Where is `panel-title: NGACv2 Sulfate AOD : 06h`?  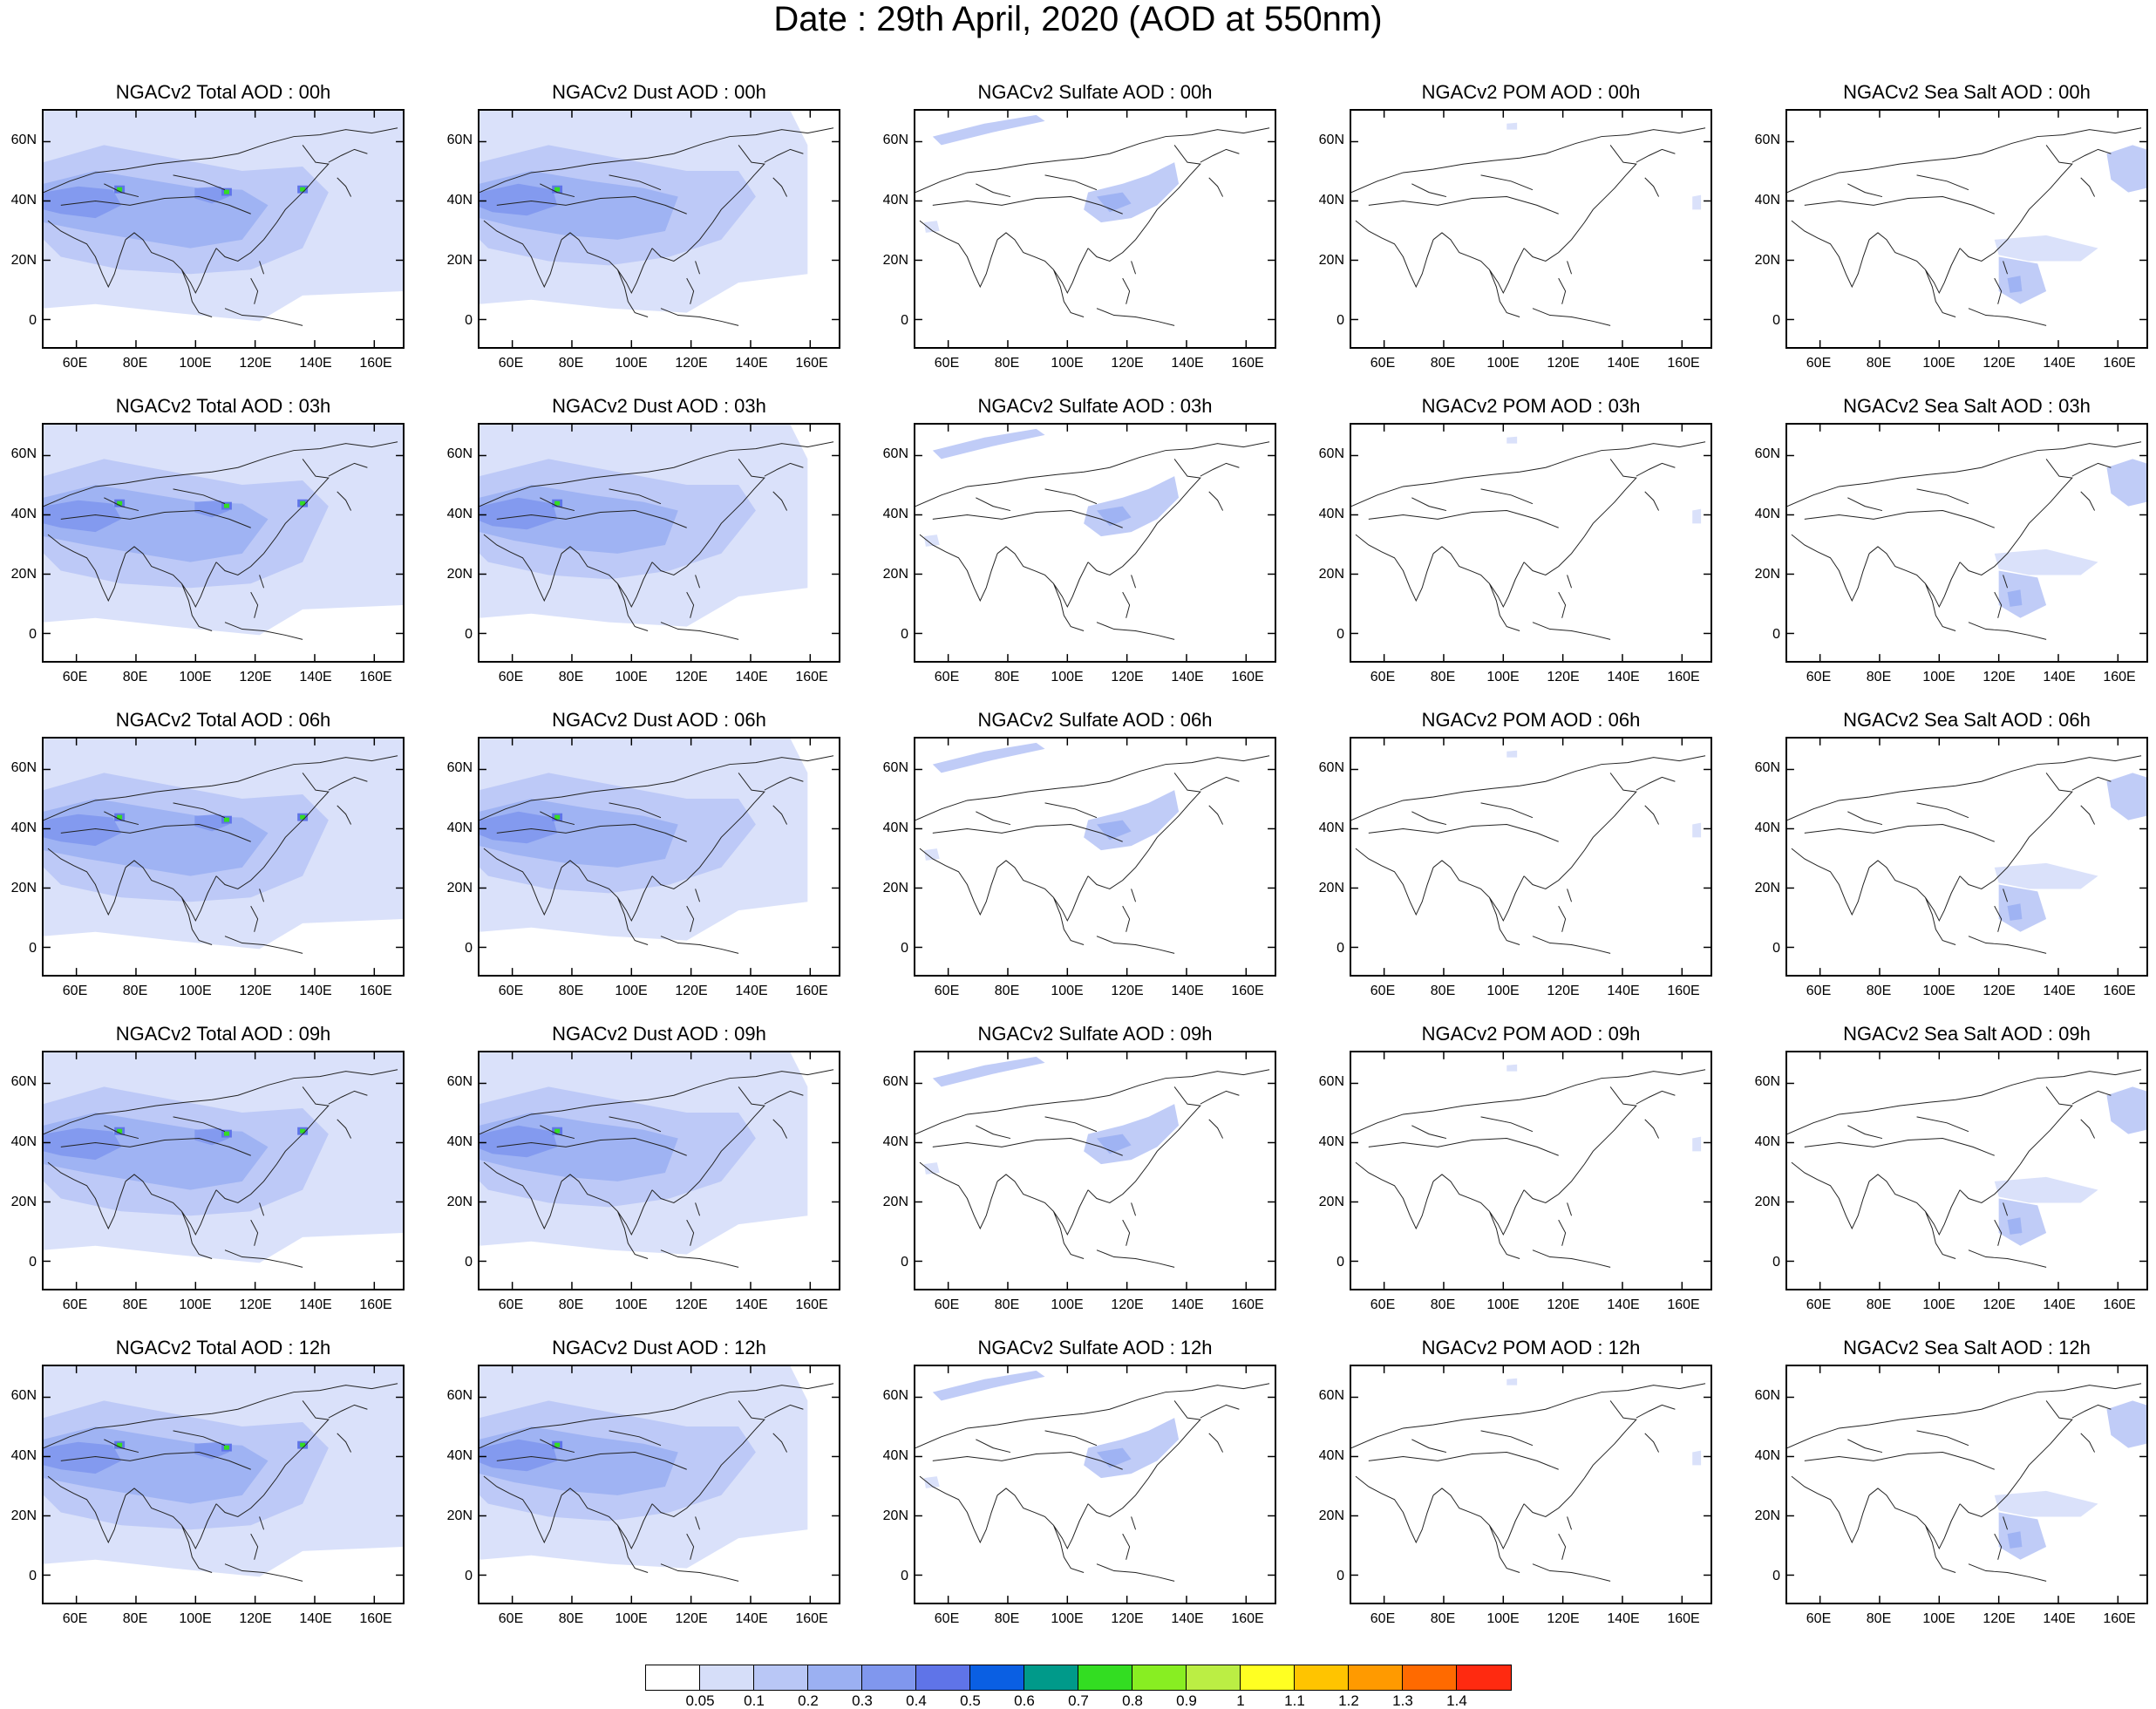
panel-title: NGACv2 Sulfate AOD : 06h is located at coordinates (1095, 720).